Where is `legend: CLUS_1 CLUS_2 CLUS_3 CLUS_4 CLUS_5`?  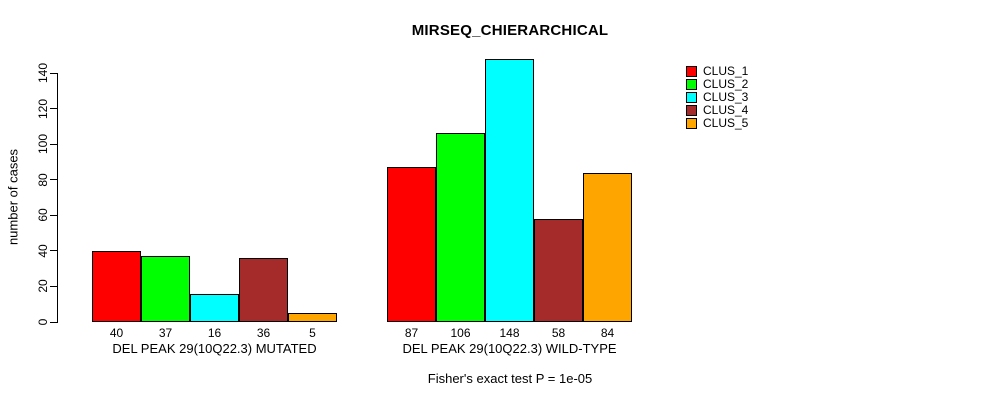 legend: CLUS_1 CLUS_2 CLUS_3 CLUS_4 CLUS_5 is located at coordinates (717, 97).